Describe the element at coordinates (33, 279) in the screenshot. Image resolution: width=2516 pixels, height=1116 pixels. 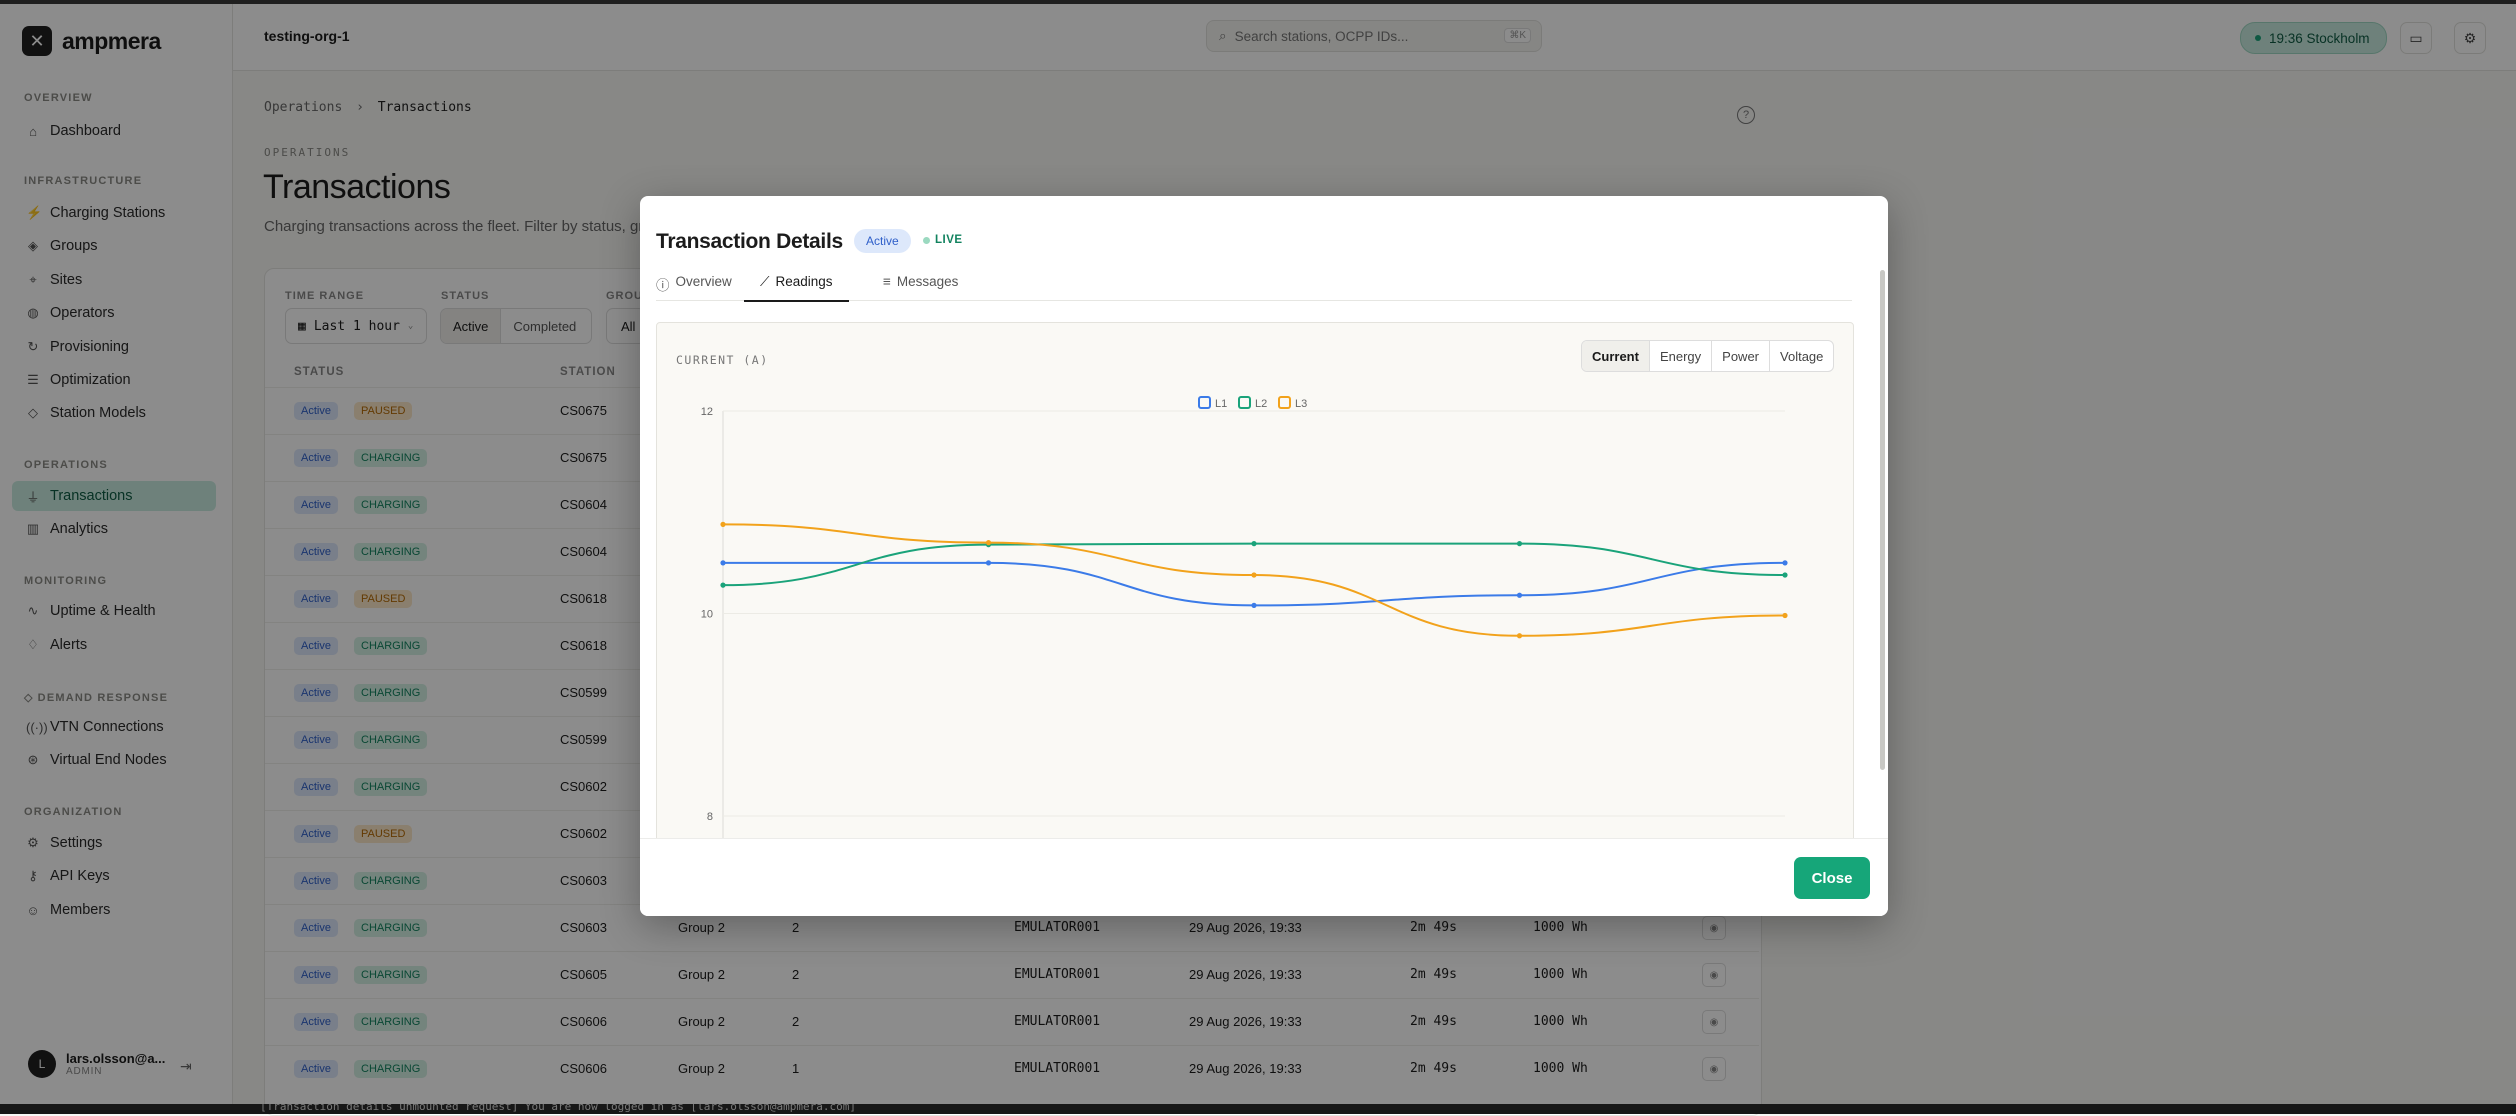
I see `location-pin-icon: ⌖` at that location.